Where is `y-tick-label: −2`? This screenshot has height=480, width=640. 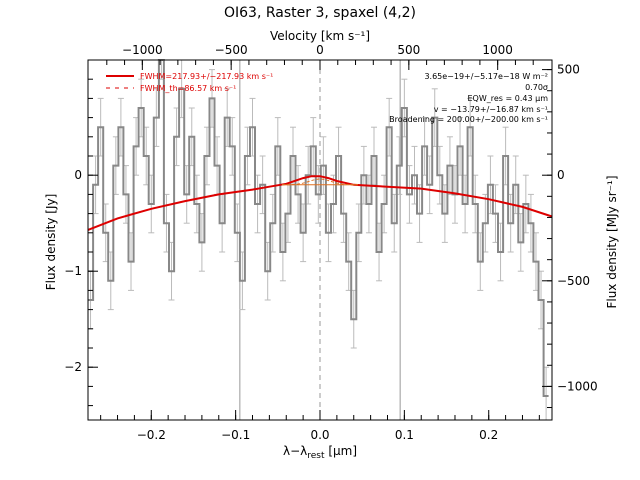 y-tick-label: −2 is located at coordinates (73, 367).